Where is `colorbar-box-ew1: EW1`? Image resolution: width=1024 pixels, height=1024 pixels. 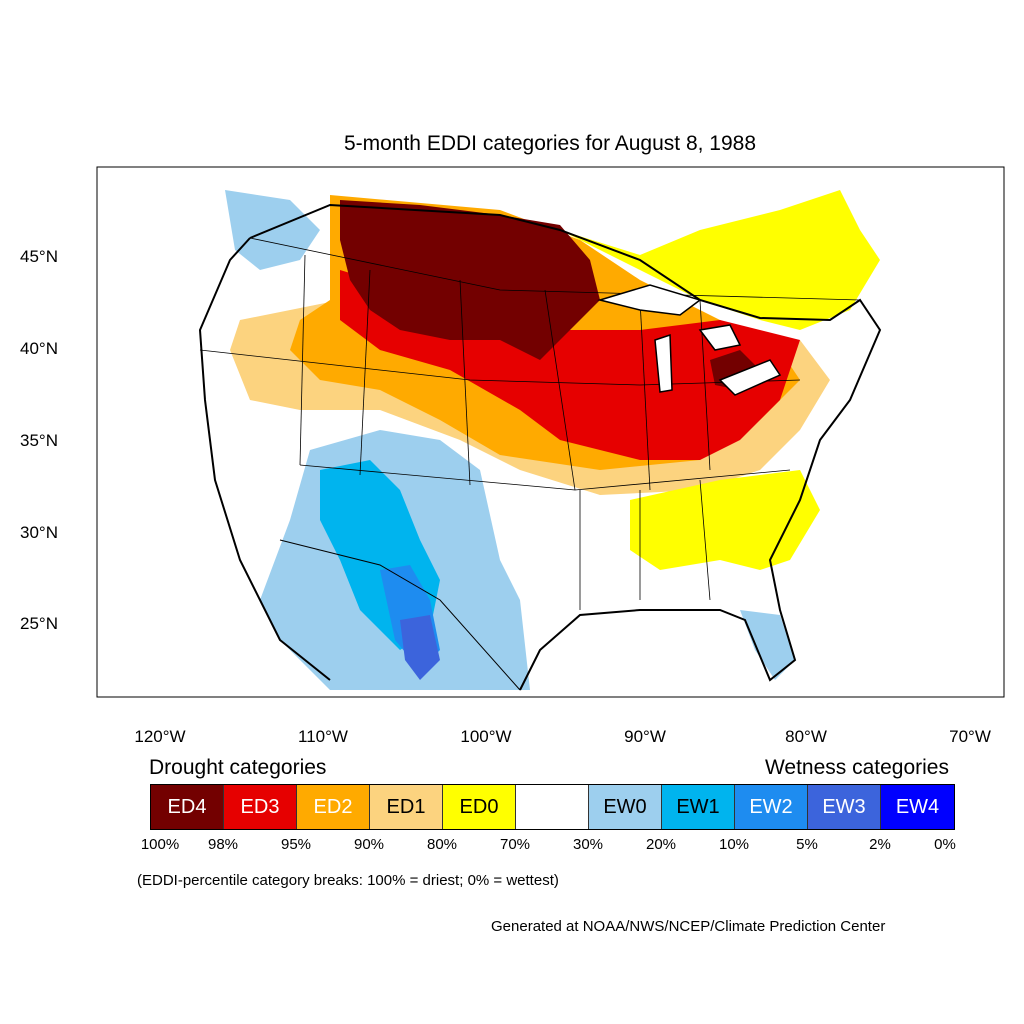
colorbar-box-ew1: EW1 is located at coordinates (698, 807).